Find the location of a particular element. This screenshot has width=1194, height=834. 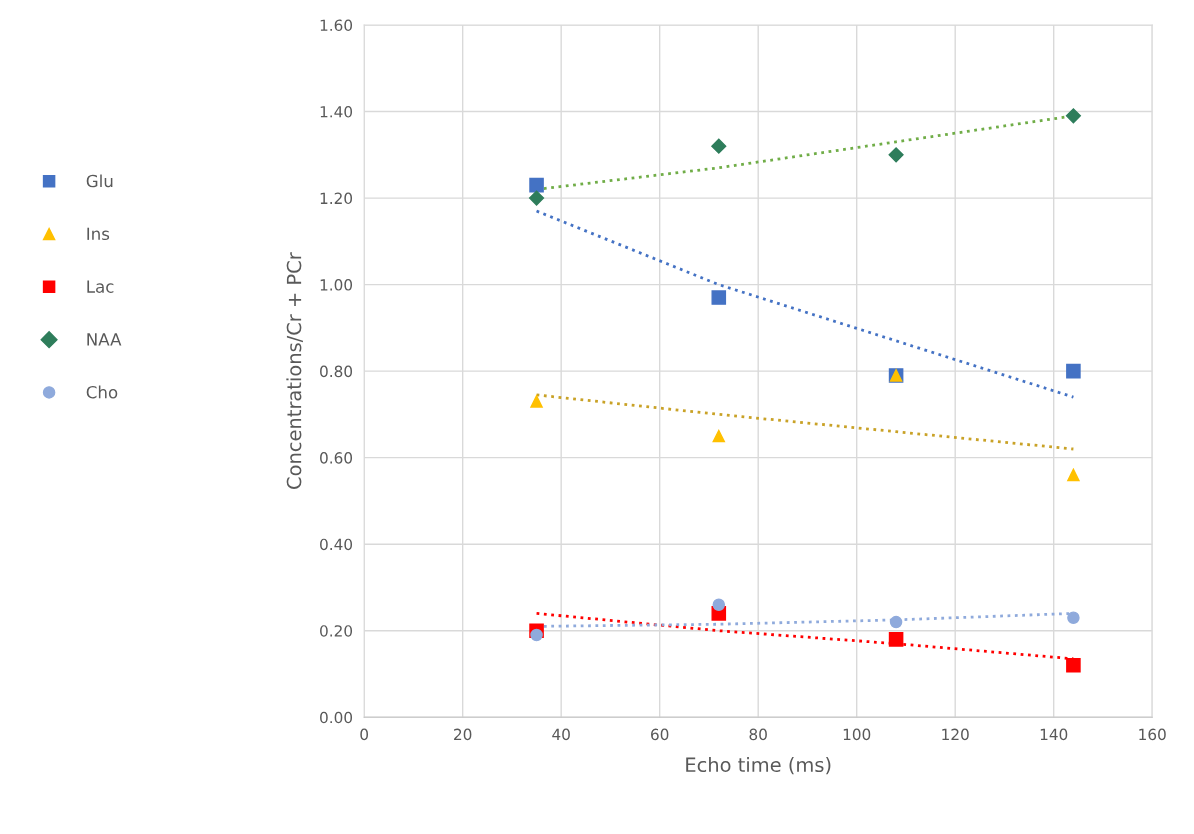

y-axis-title: Concentrations/Cr + PCr is located at coordinates (294, 370).